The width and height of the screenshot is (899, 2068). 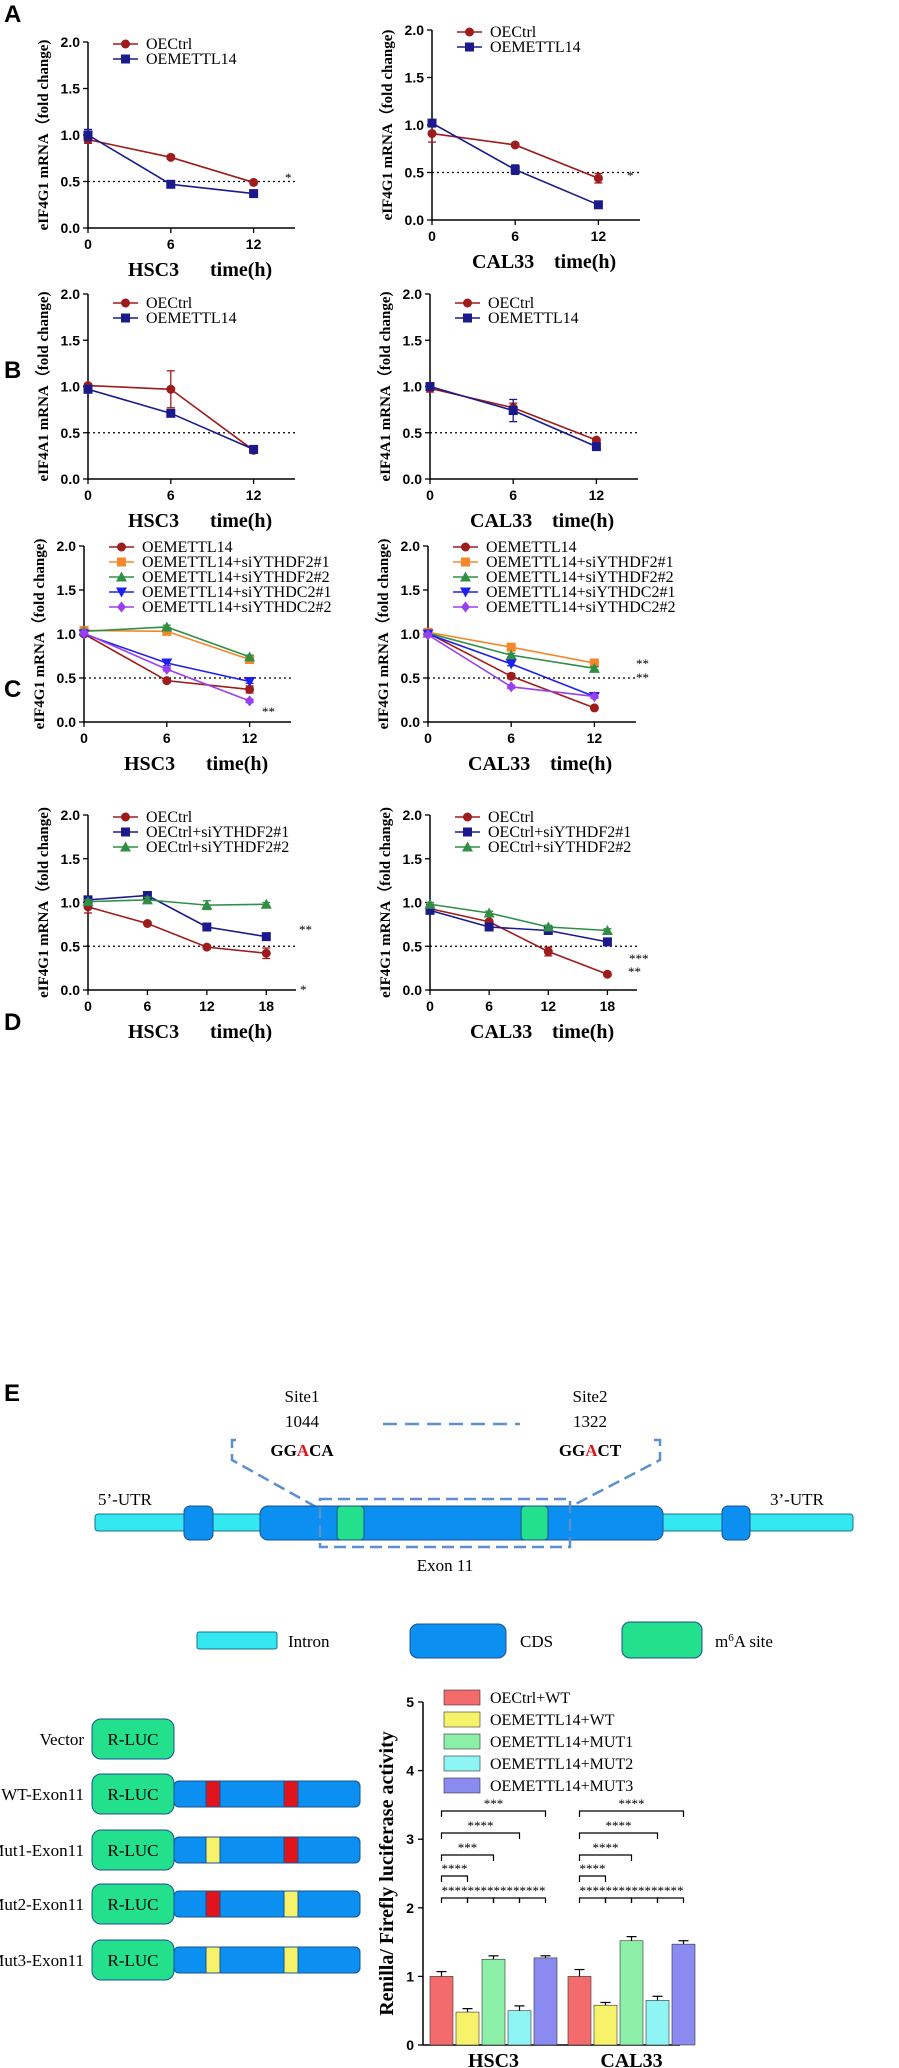 What do you see at coordinates (580, 562) in the screenshot?
I see `legend-label: OEMETTL14+siYTHDF2#1` at bounding box center [580, 562].